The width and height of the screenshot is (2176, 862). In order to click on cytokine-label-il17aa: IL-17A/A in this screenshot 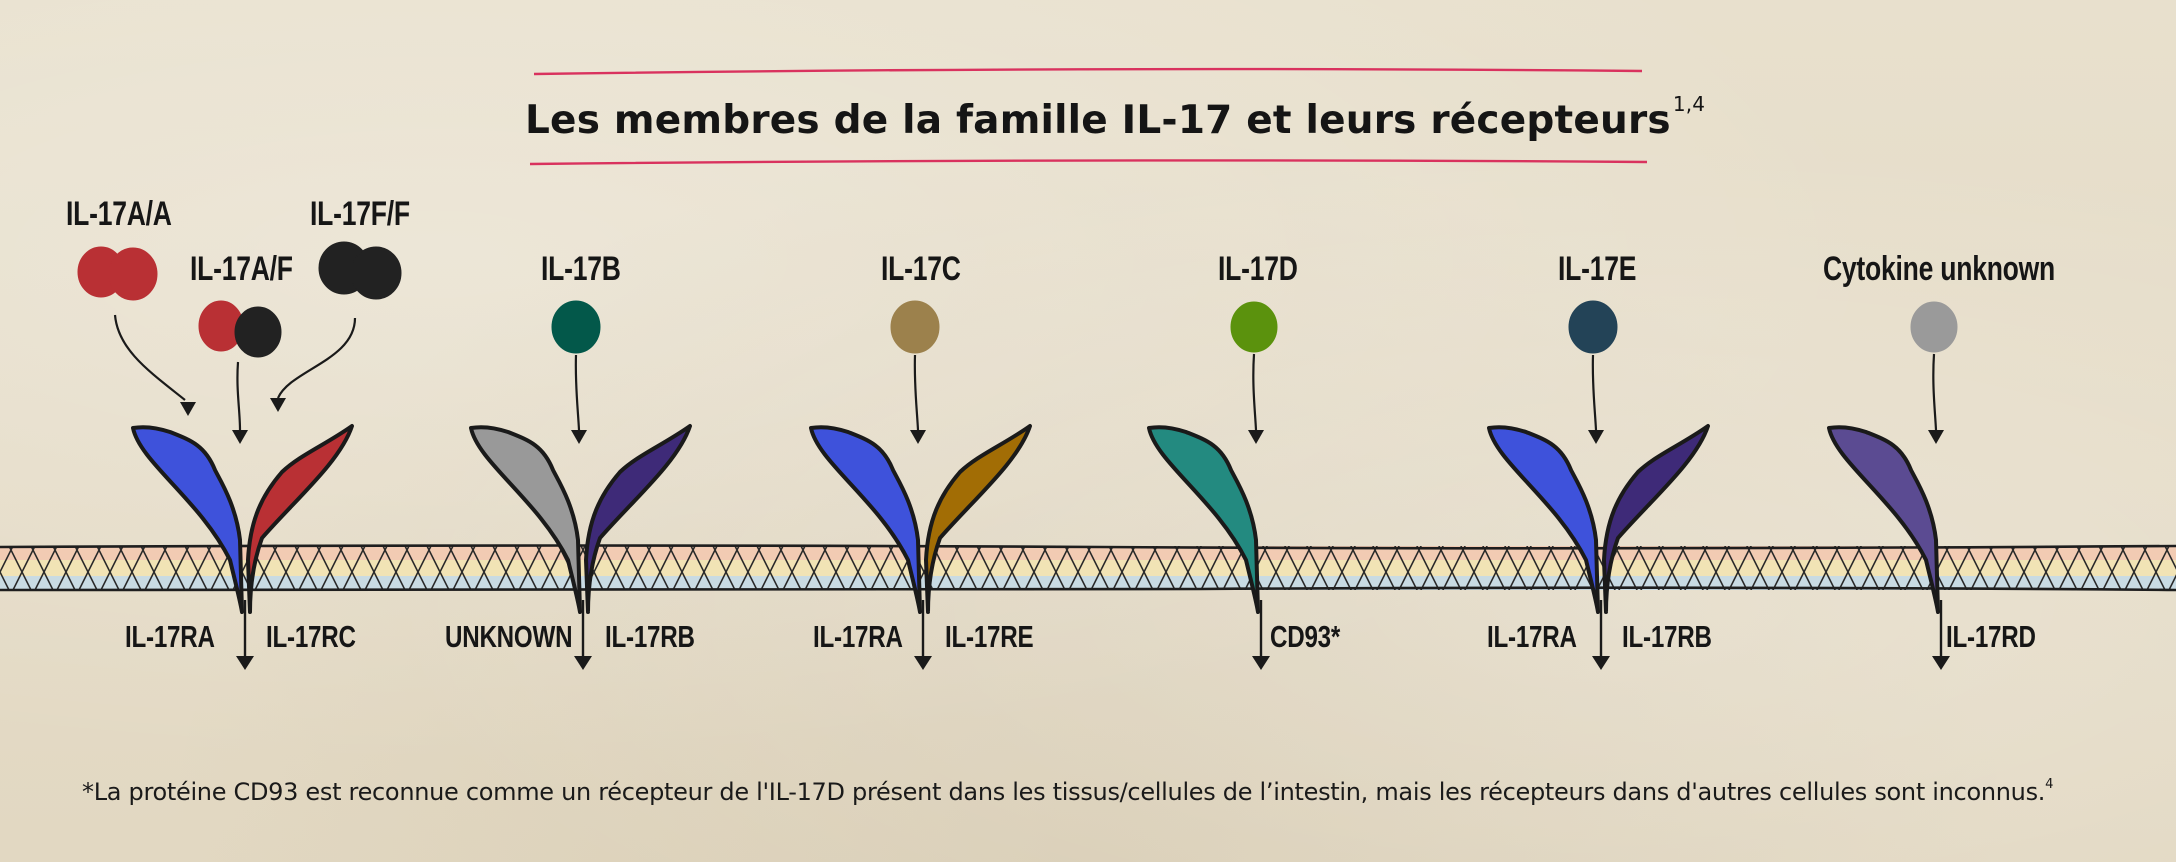, I will do `click(119, 214)`.